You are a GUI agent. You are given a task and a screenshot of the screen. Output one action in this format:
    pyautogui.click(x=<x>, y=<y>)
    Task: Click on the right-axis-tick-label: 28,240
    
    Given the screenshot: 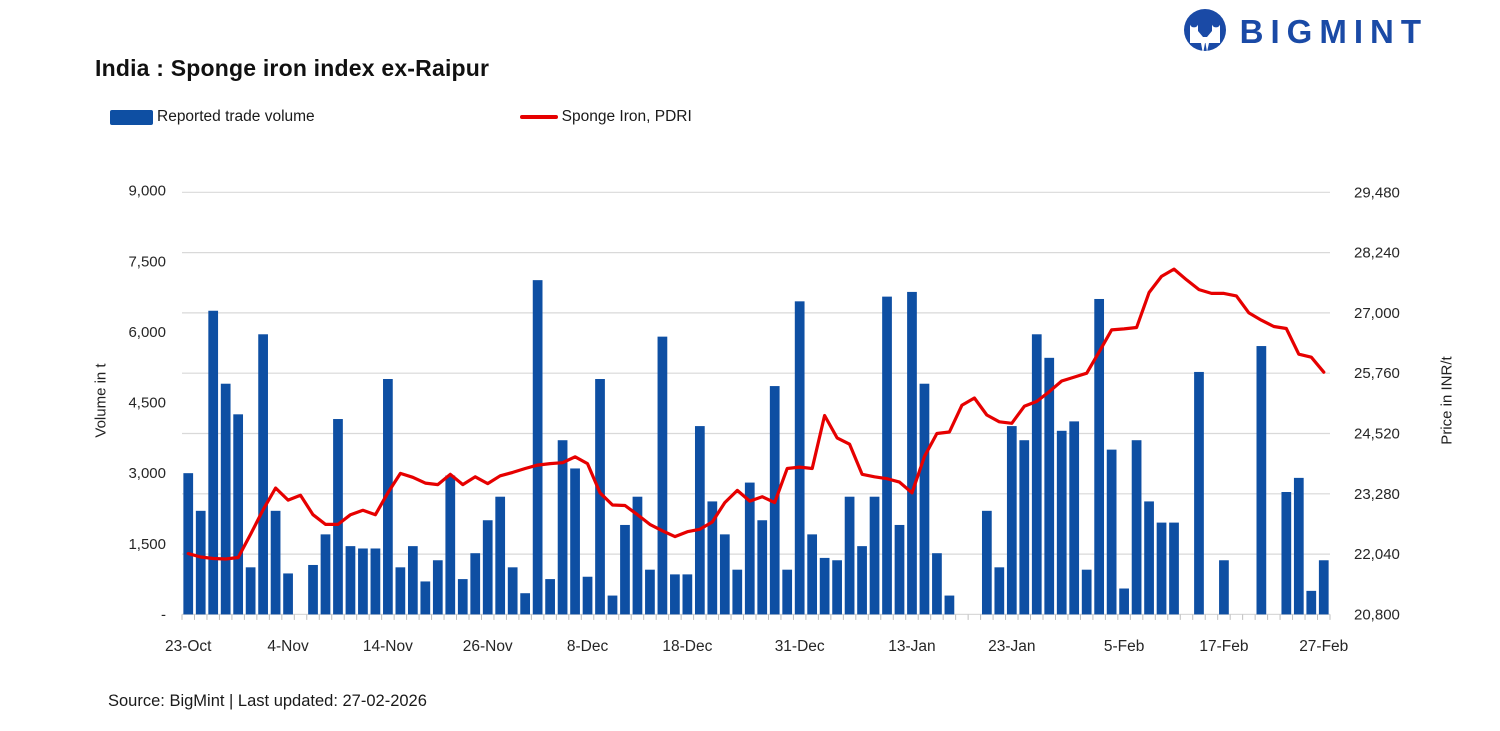 What is the action you would take?
    pyautogui.click(x=1377, y=253)
    